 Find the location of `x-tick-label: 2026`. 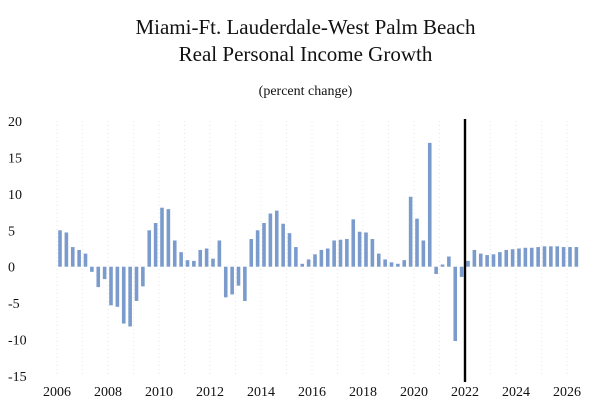

x-tick-label: 2026 is located at coordinates (567, 392).